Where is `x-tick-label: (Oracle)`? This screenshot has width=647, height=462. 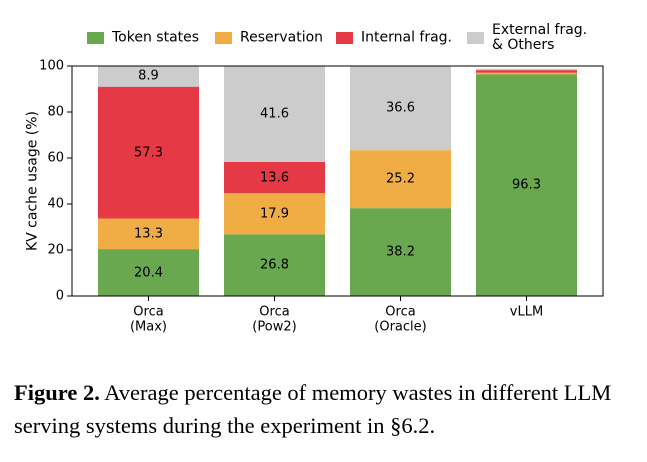 x-tick-label: (Oracle) is located at coordinates (400, 327).